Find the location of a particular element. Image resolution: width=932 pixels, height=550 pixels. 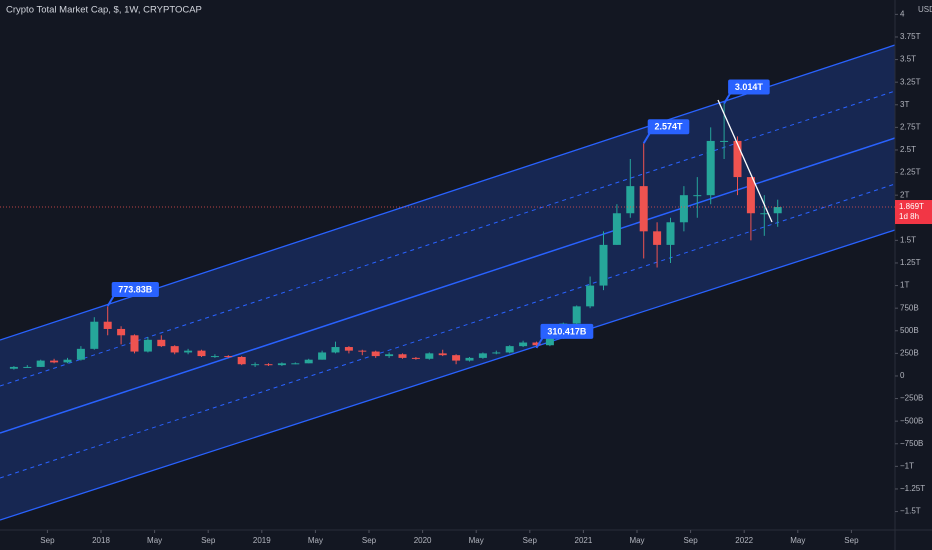

callout-label: 310.417B is located at coordinates (567, 331).